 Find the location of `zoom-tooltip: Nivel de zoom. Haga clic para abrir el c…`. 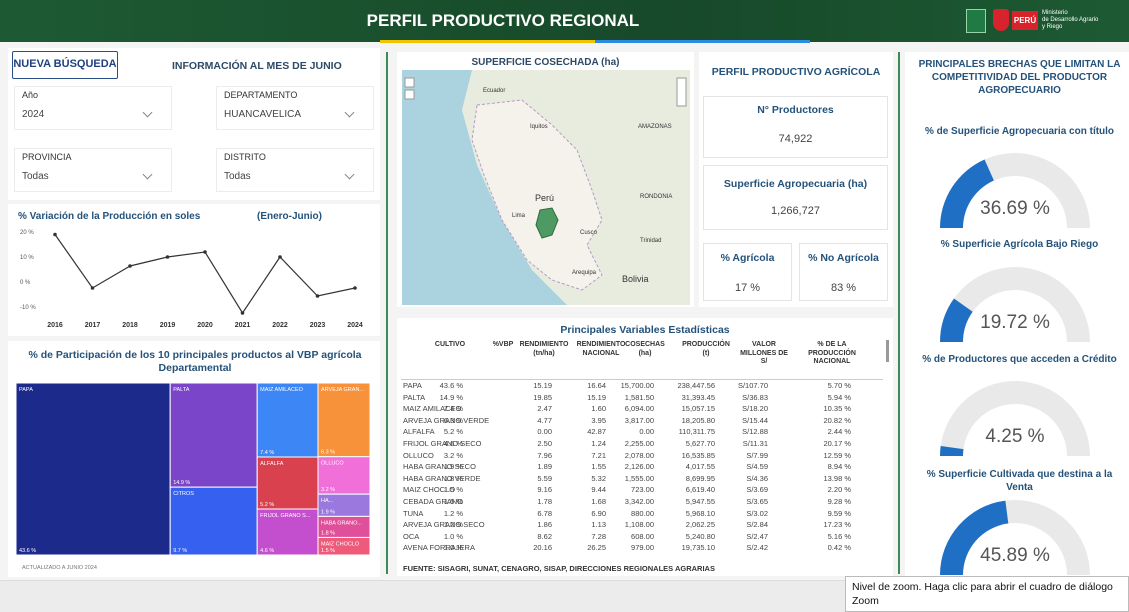

zoom-tooltip: Nivel de zoom. Haga clic para abrir el c… is located at coordinates (987, 594).